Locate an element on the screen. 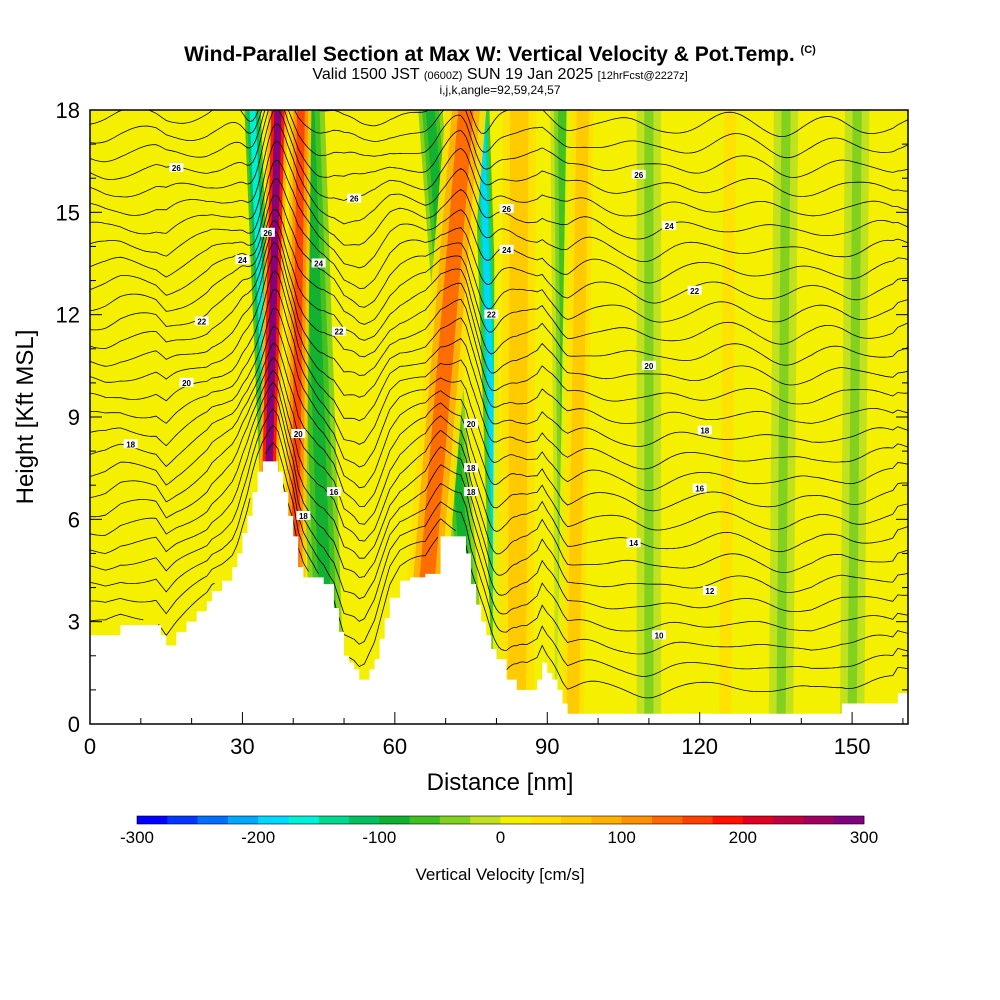 The image size is (1000, 1000). valid-date: SUN 19 Jan 2025 is located at coordinates (530, 74).